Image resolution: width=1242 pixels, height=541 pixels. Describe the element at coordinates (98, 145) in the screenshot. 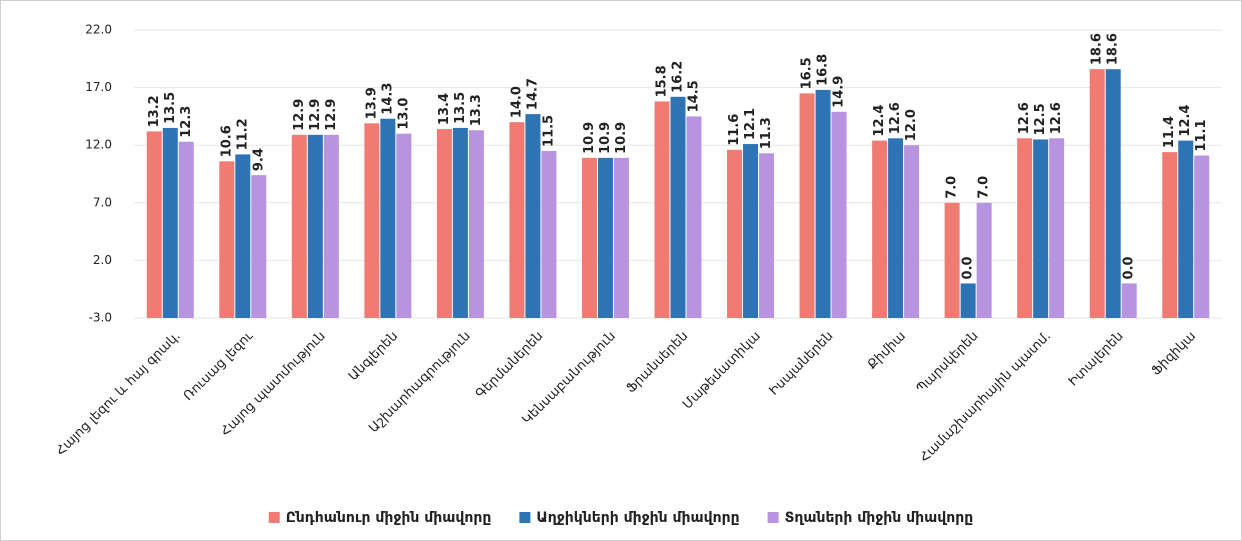

I see `y-tick-label: 12.0` at that location.